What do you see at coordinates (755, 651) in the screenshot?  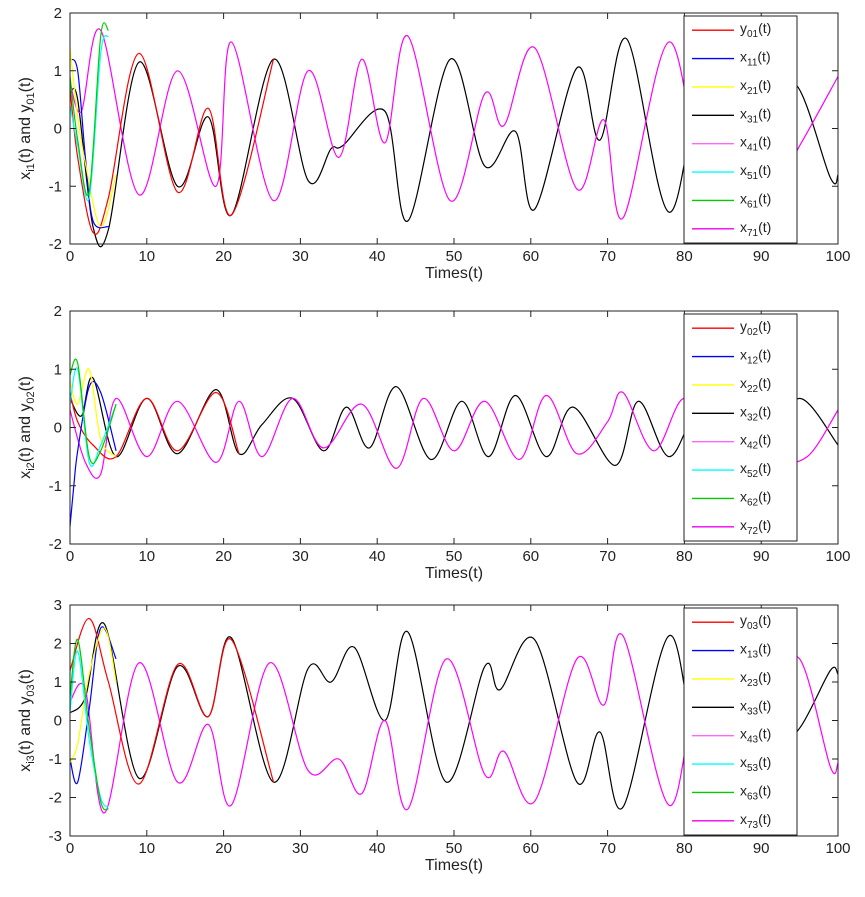 I see `legend-entry: x13(t)` at bounding box center [755, 651].